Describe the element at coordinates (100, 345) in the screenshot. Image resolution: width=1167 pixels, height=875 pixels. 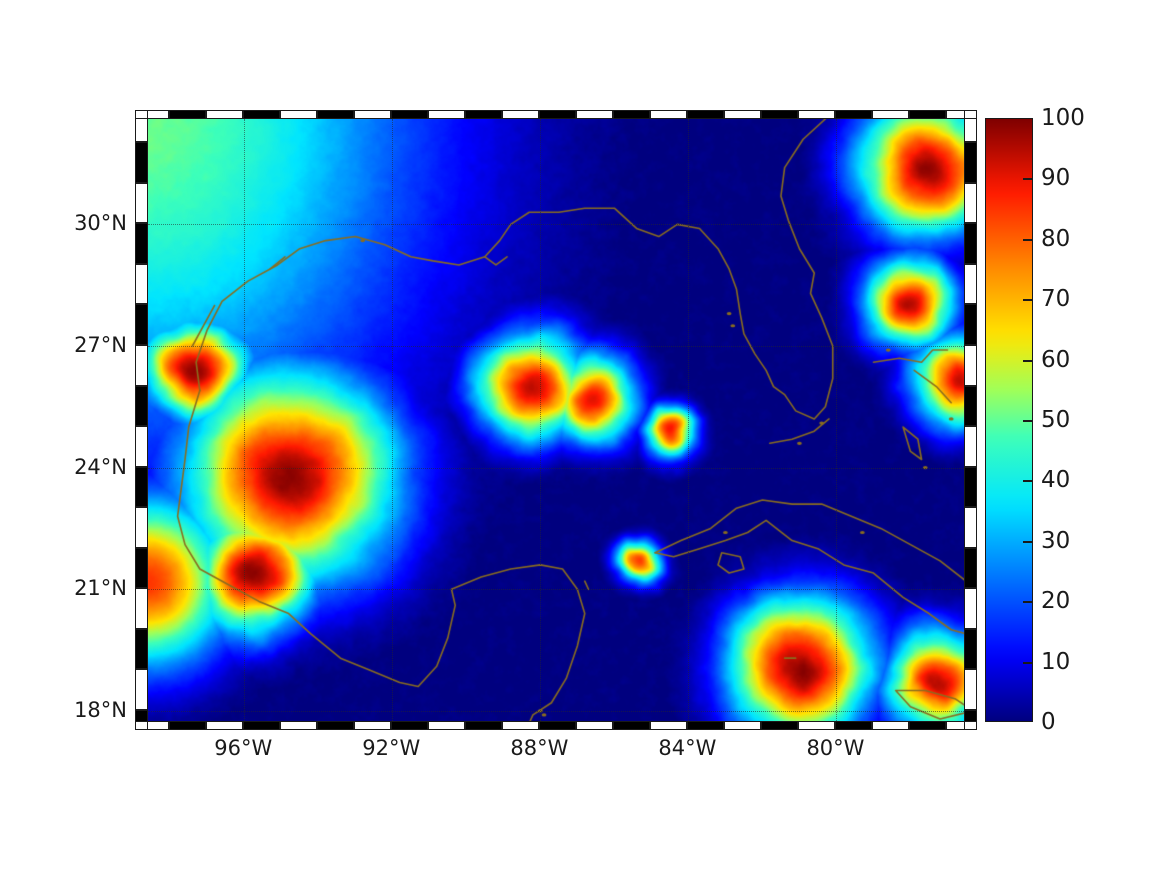
I see `y-tick-label: 27°N` at that location.